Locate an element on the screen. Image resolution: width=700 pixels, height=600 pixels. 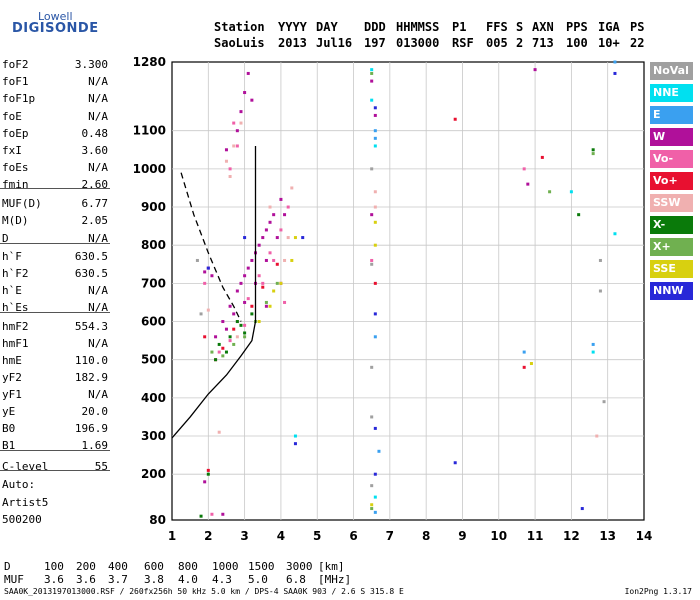
header-row2-col-3: 197 is located at coordinates (375, 43).